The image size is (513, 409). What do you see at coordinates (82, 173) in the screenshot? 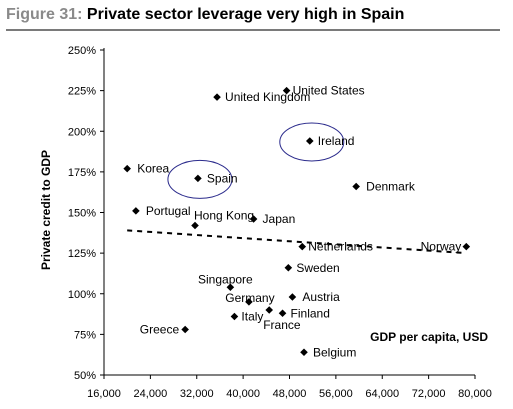
I see `y-tick-label: 175%` at bounding box center [82, 173].